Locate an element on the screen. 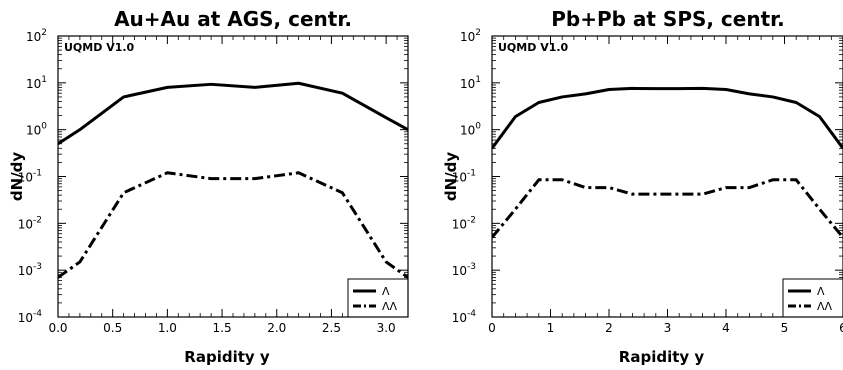 This screenshot has height=370, width=843. x-tick-label: 0 is located at coordinates (492, 328).